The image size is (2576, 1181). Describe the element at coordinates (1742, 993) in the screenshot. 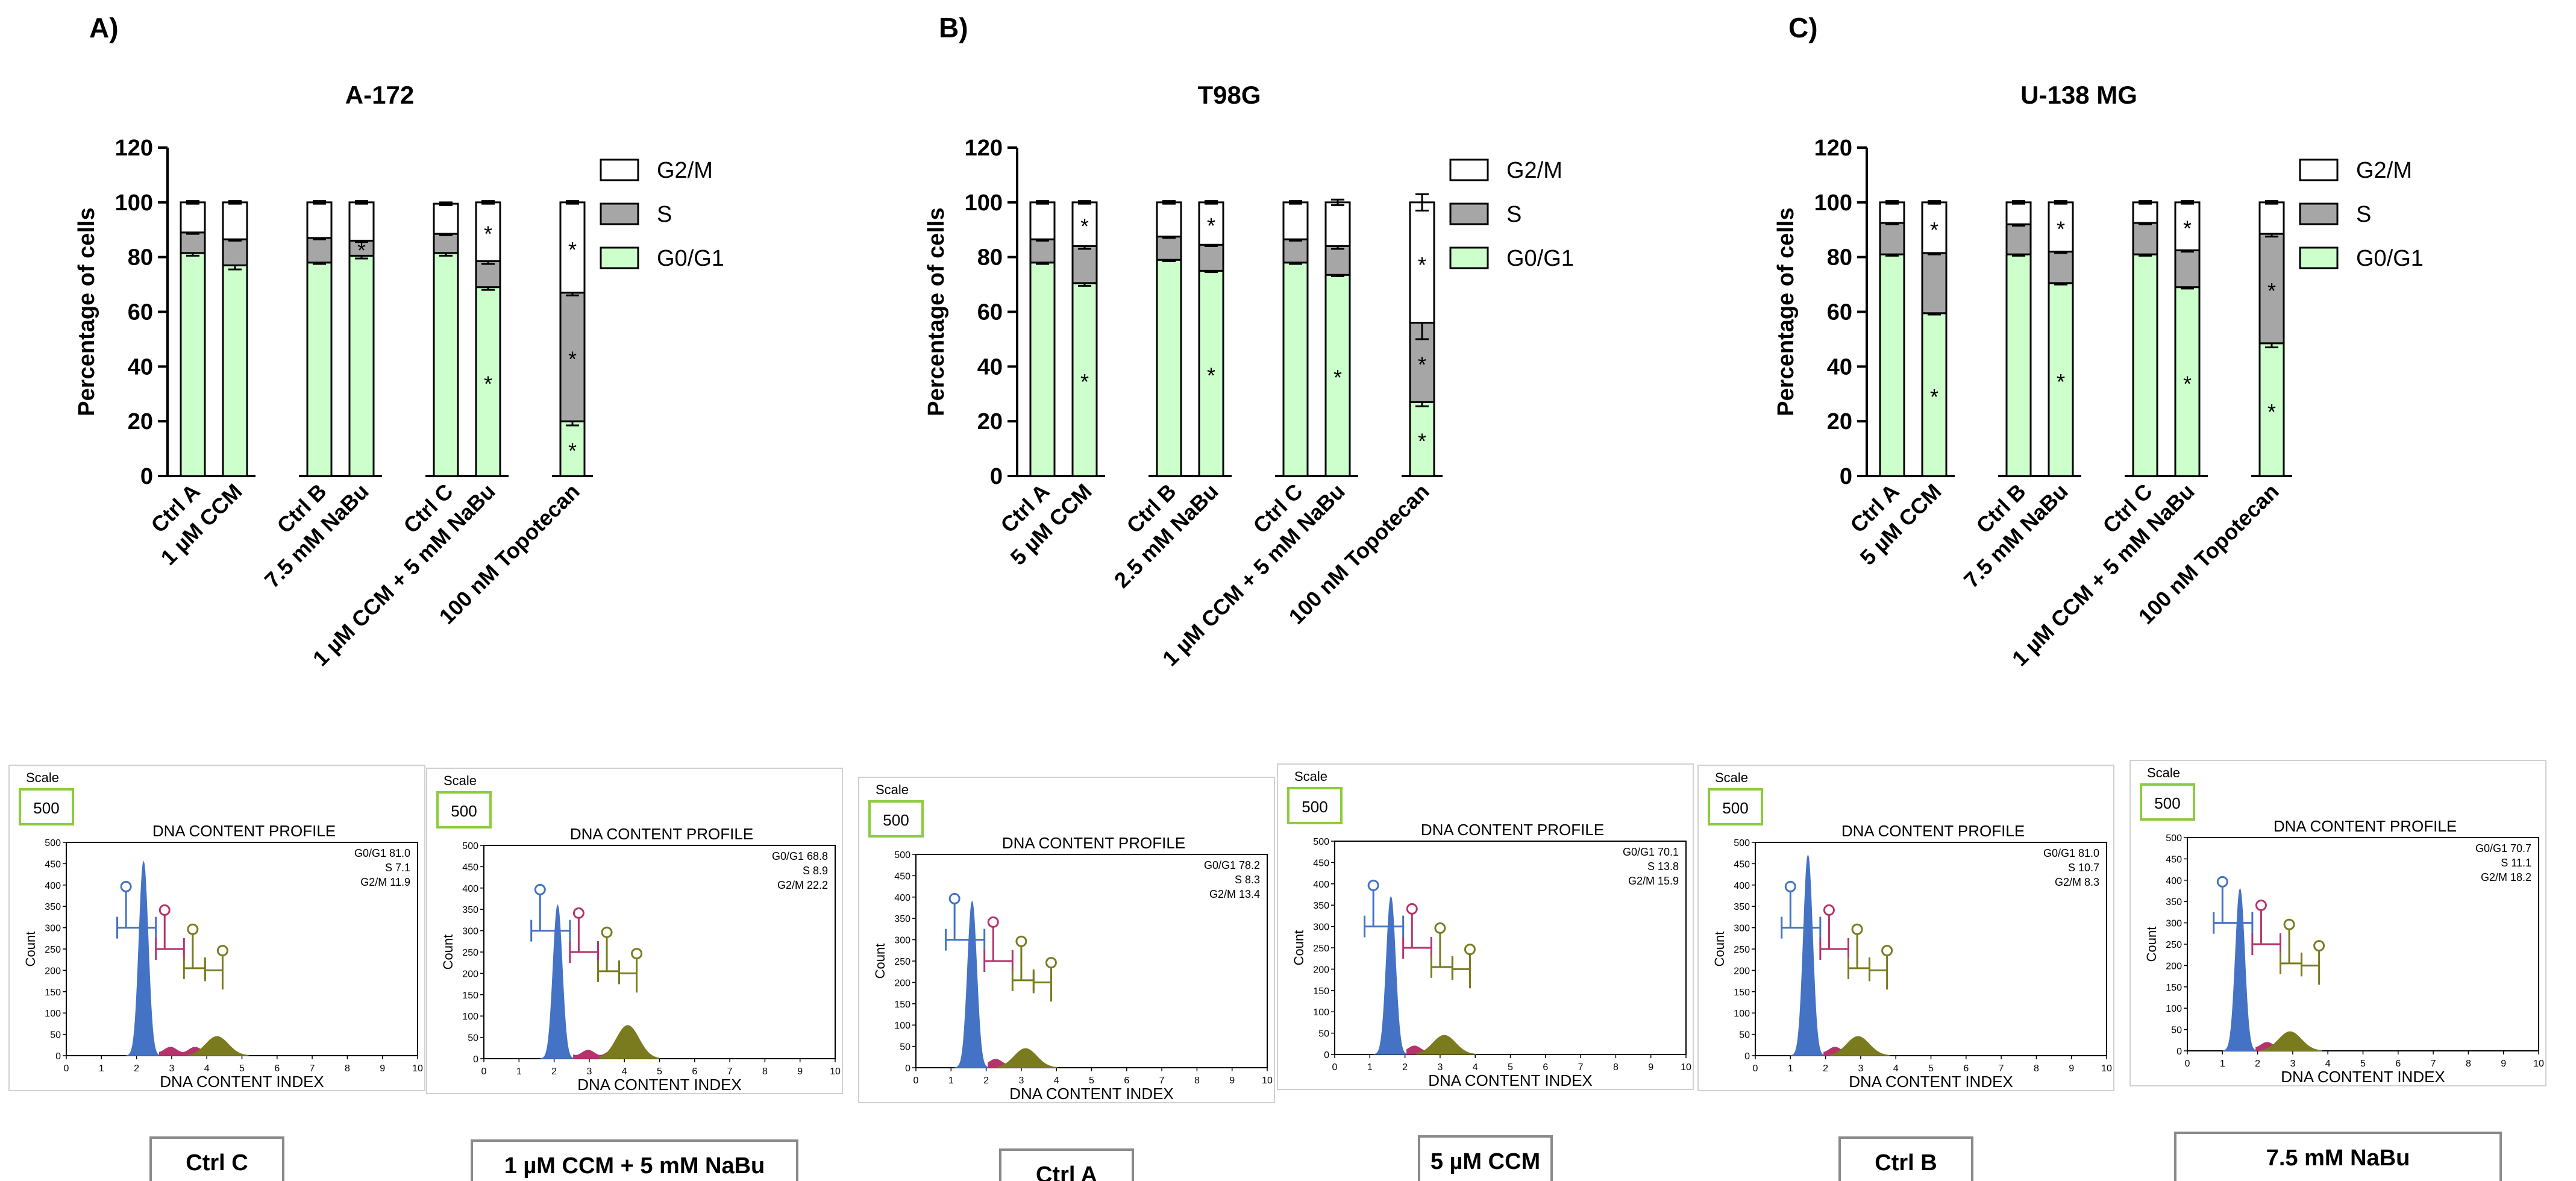

I see `y-tick-label: 150` at that location.